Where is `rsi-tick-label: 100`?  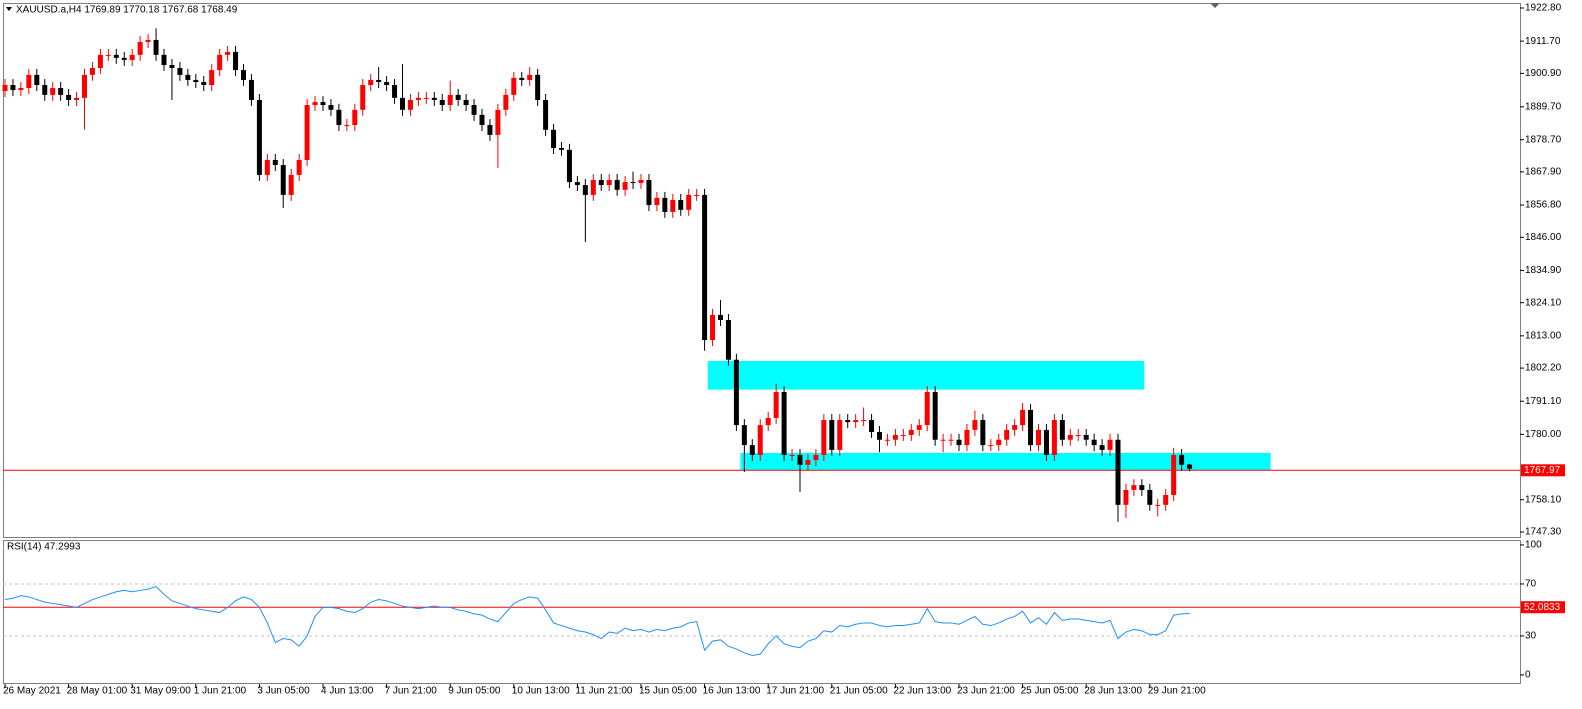 rsi-tick-label: 100 is located at coordinates (1533, 545).